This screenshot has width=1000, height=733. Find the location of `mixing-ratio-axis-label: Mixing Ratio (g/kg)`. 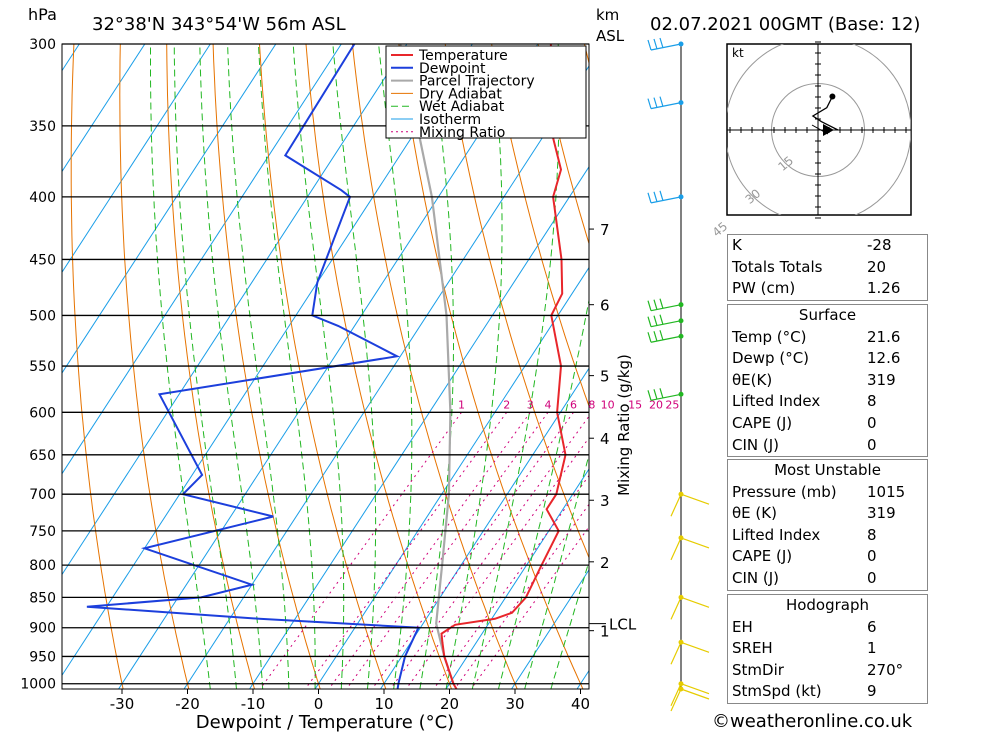

mixing-ratio-axis-label: Mixing Ratio (g/kg) is located at coordinates (624, 425).